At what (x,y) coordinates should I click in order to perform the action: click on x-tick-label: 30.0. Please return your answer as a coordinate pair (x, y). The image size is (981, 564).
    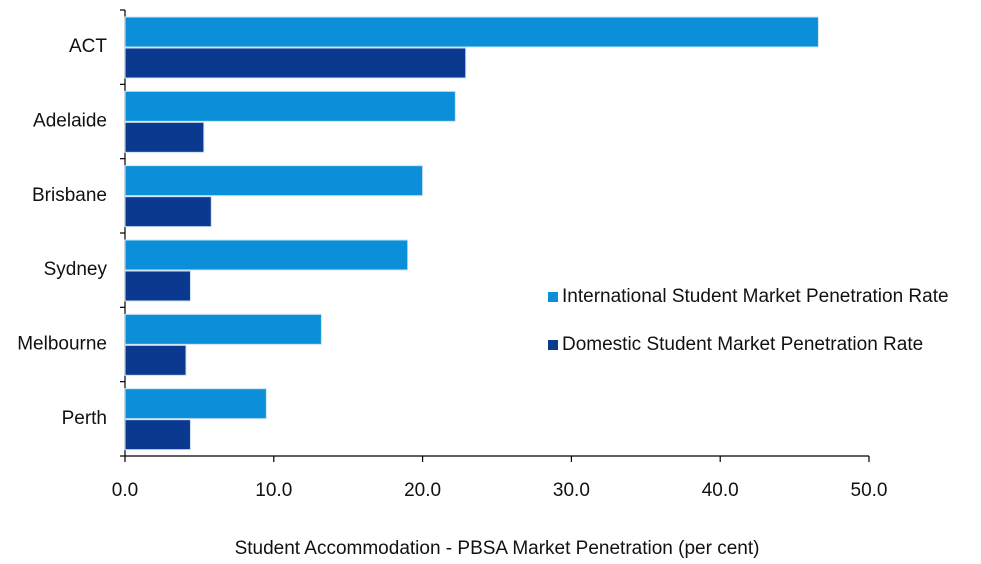
    Looking at the image, I should click on (571, 490).